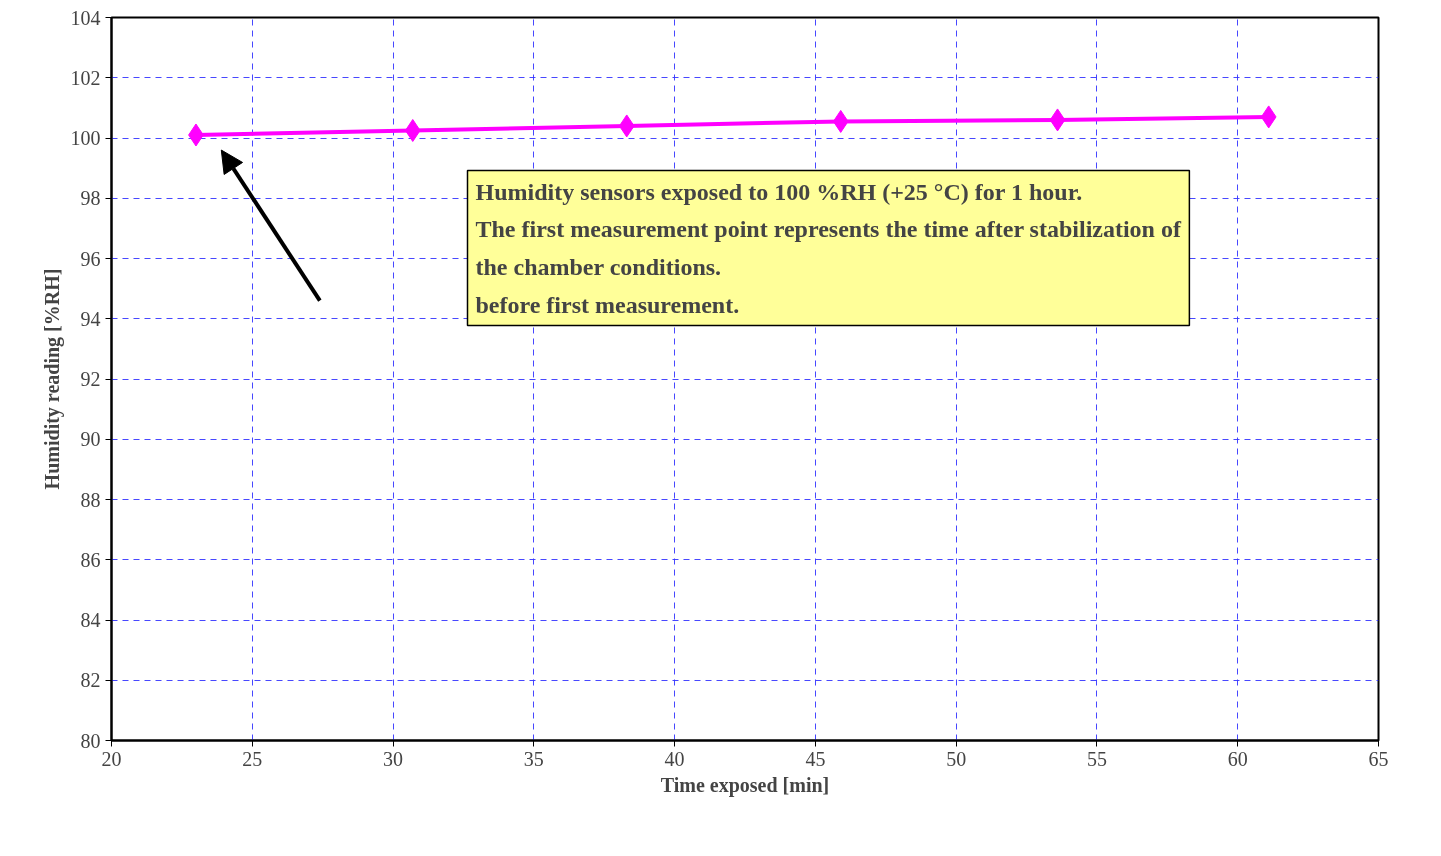 The image size is (1441, 856). What do you see at coordinates (252, 758) in the screenshot?
I see `x-tick-label: 25` at bounding box center [252, 758].